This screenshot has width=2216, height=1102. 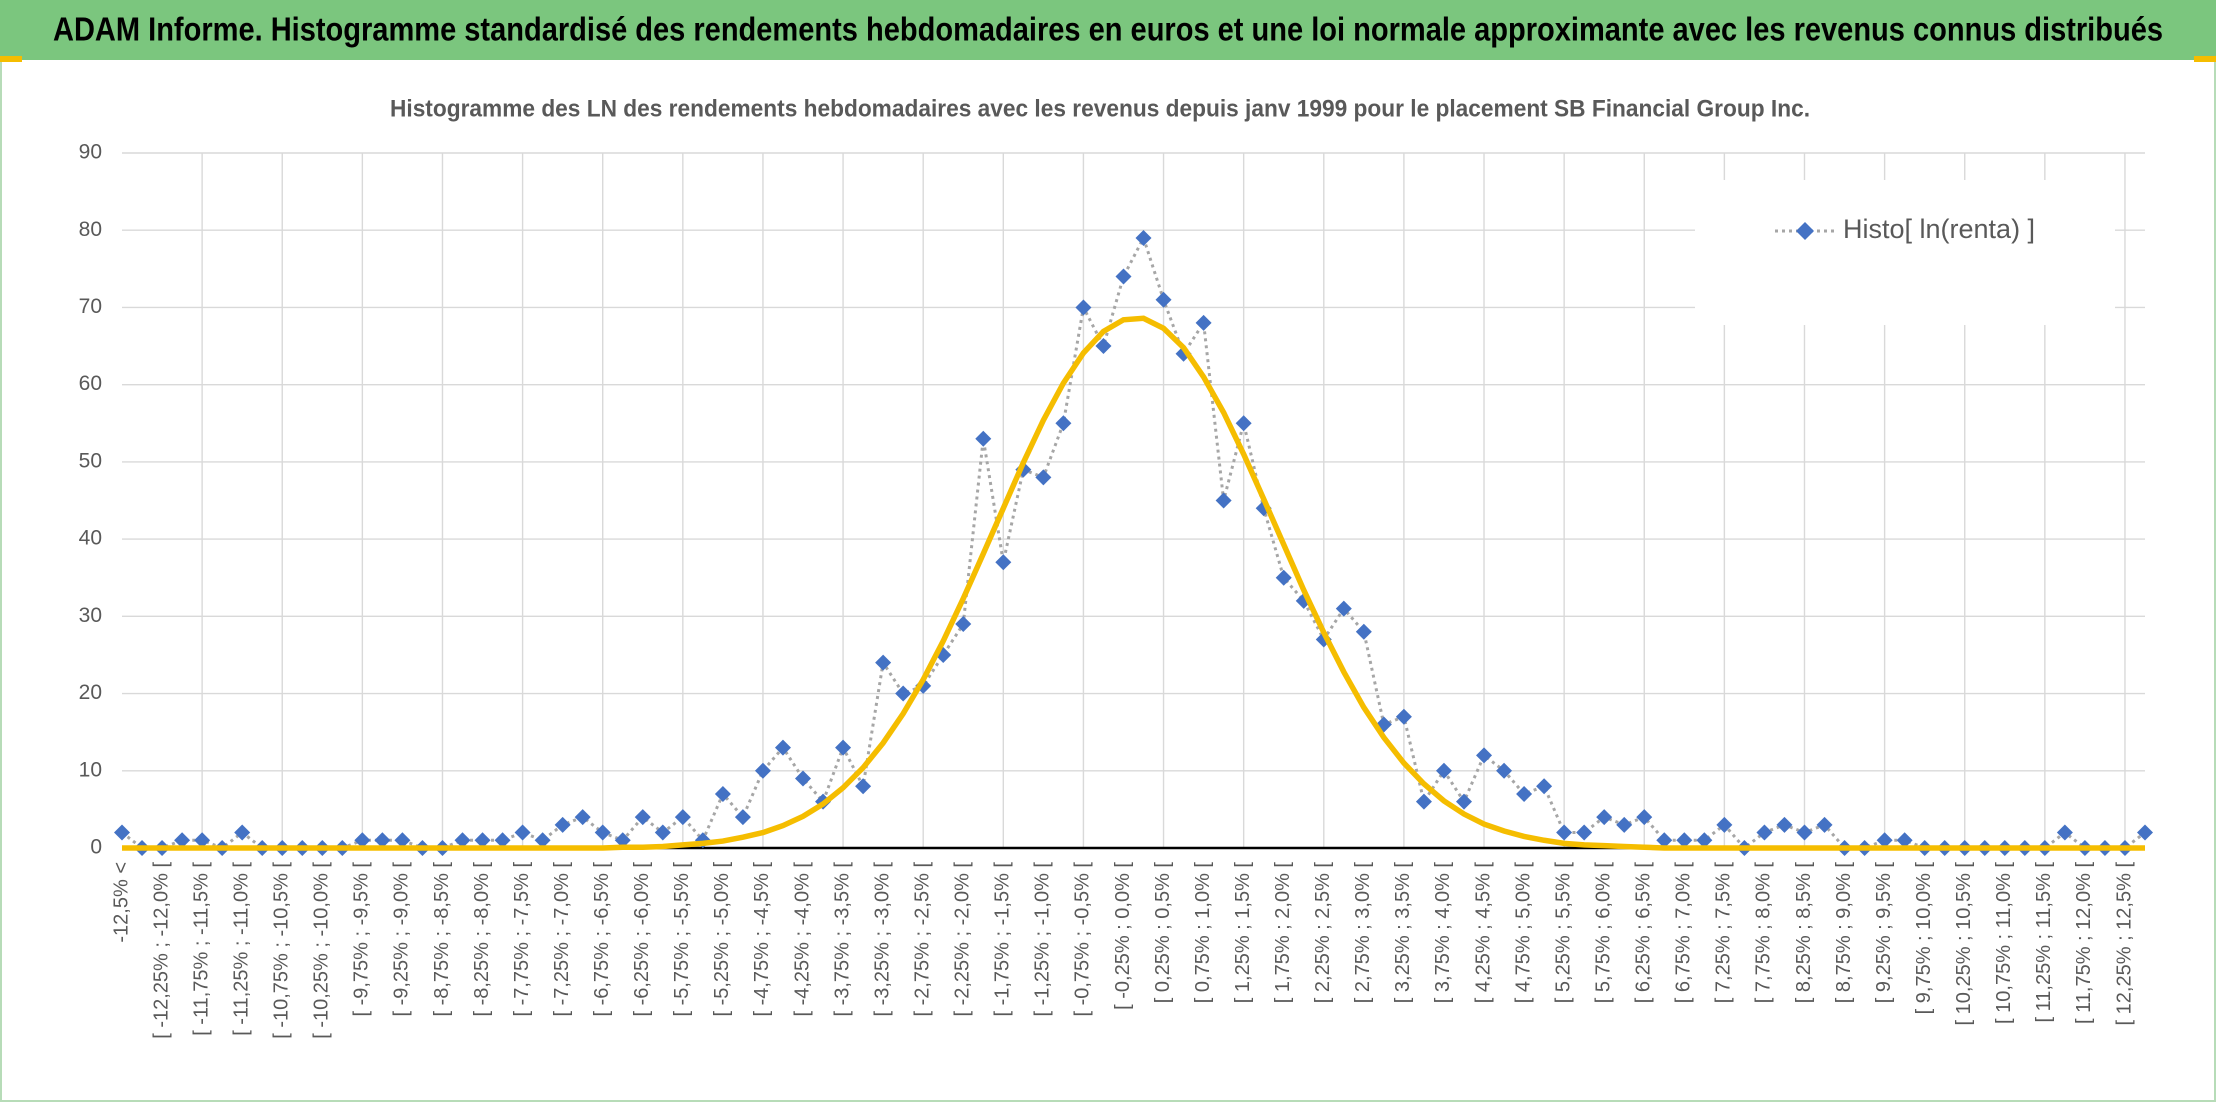 What do you see at coordinates (1443, 933) in the screenshot?
I see `x-tick-label: [ 3,75% ; 4,0% [` at bounding box center [1443, 933].